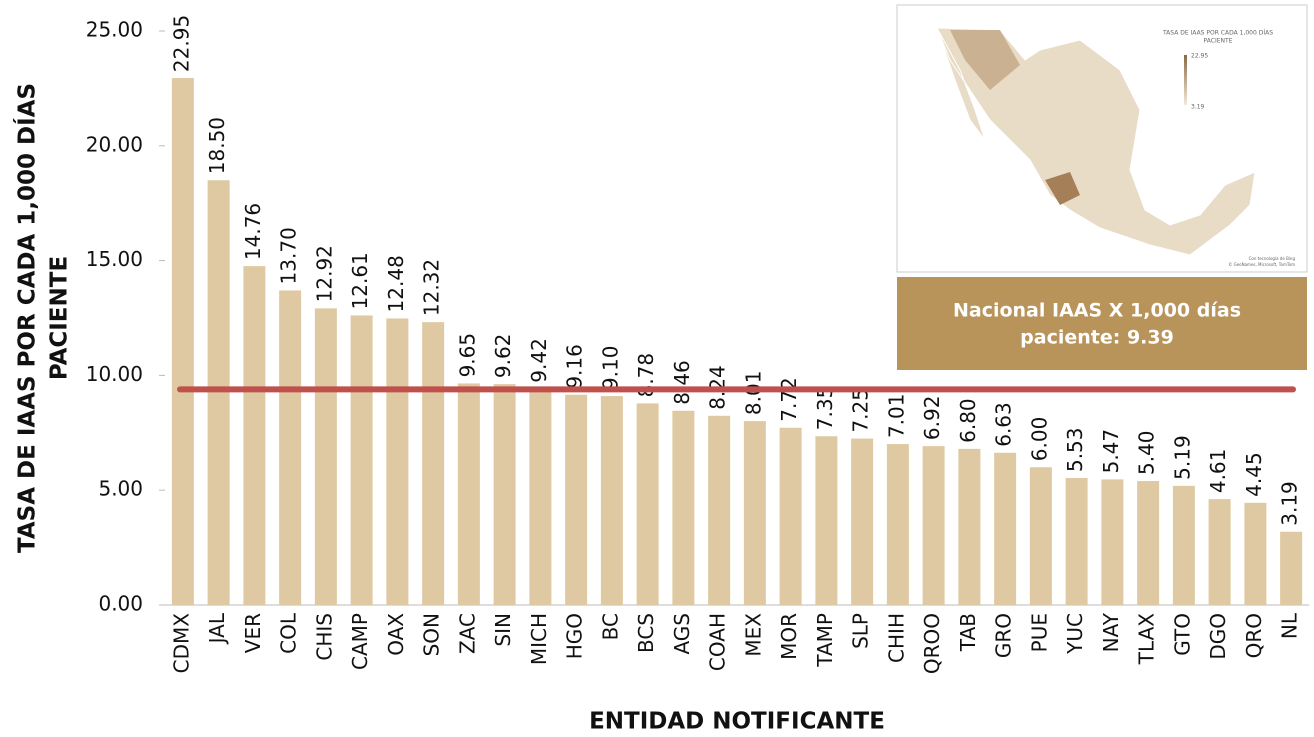 The image size is (1314, 737). Describe the element at coordinates (1261, 264) in the screenshot. I see `inset-credit: © GeoNames, Microsoft, TomTom` at that location.